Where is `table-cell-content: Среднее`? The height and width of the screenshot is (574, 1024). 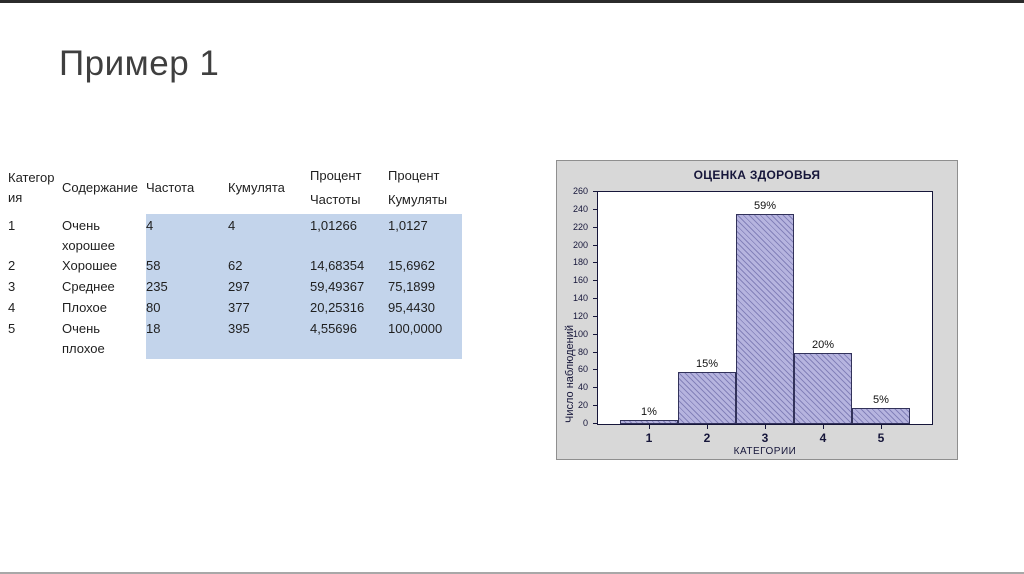
table-cell-content: Среднее is located at coordinates (88, 286).